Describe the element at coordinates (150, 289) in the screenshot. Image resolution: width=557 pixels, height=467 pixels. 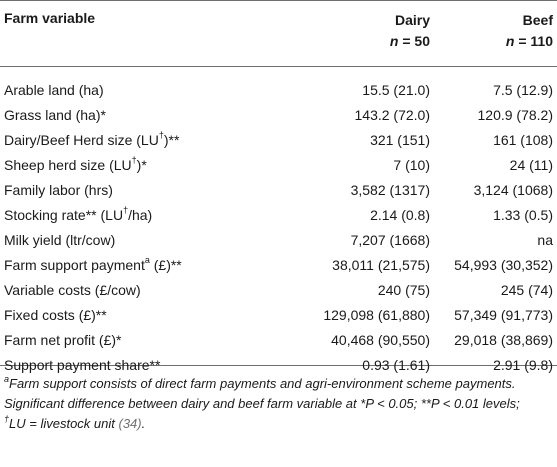
I see `row-label: Variable costs (£/cow)` at that location.